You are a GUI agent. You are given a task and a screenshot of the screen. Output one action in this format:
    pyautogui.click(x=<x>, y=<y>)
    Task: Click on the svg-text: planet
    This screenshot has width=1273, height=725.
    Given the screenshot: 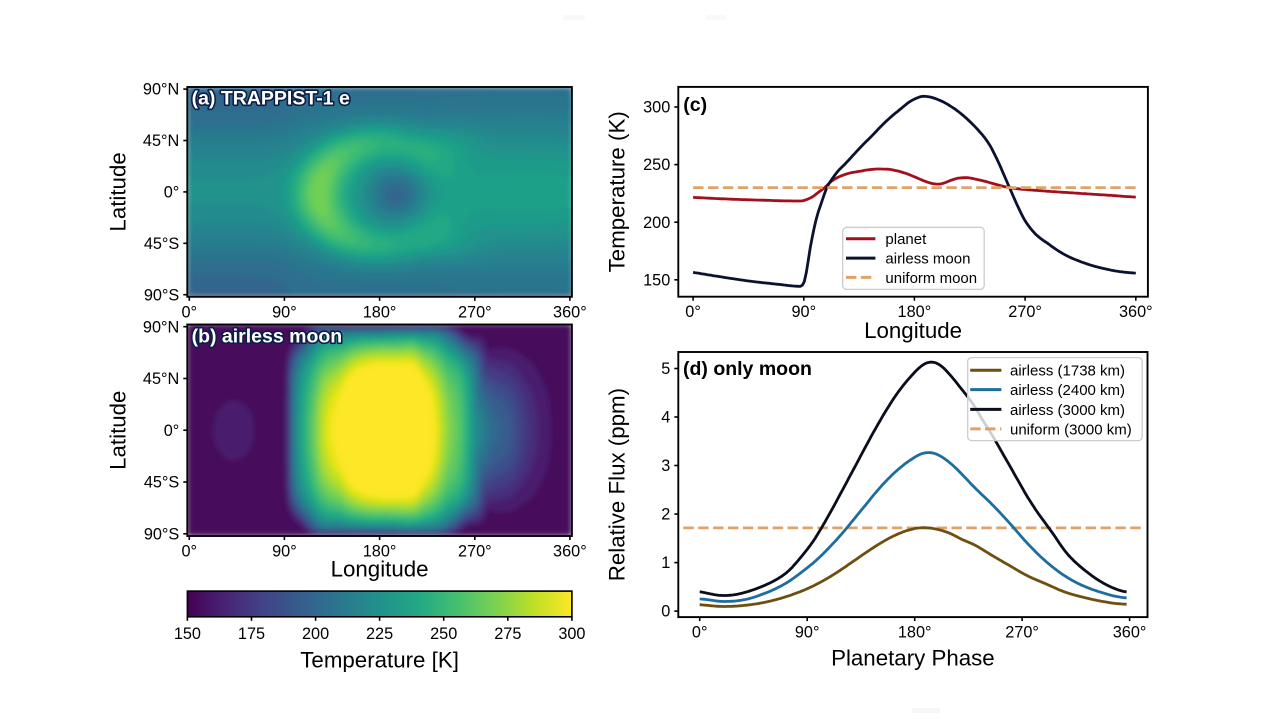 What is the action you would take?
    pyautogui.click(x=906, y=239)
    